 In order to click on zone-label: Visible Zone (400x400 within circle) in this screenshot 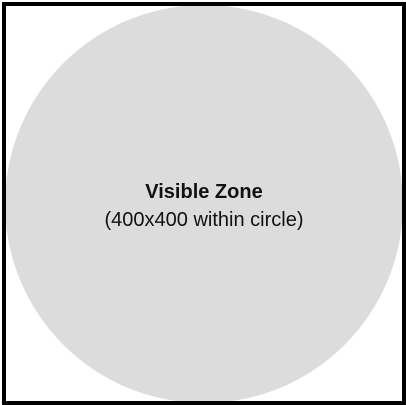, I will do `click(204, 206)`.